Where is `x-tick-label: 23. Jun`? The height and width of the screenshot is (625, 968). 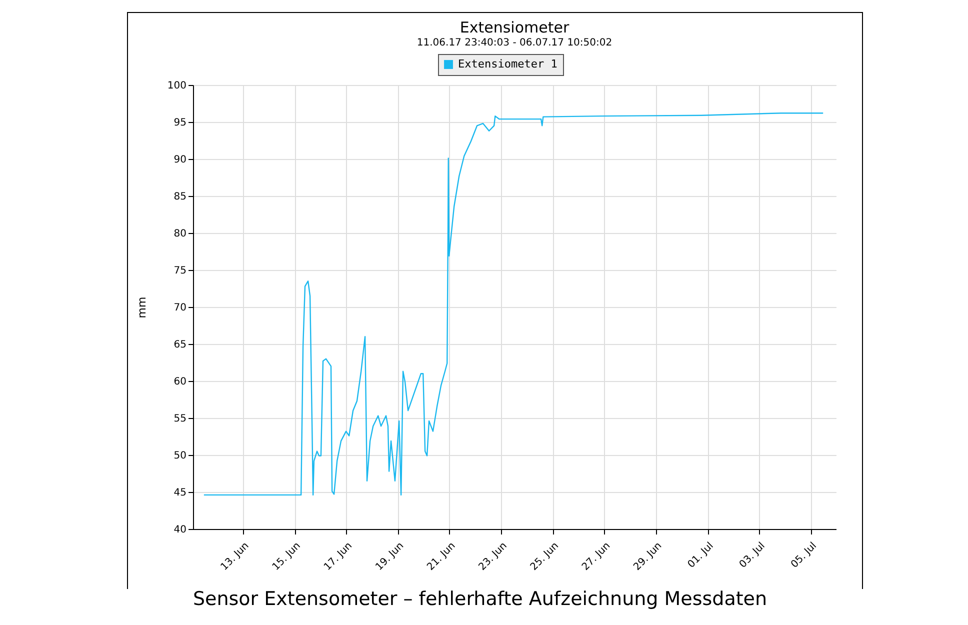
x-tick-label: 23. Jun is located at coordinates (493, 556).